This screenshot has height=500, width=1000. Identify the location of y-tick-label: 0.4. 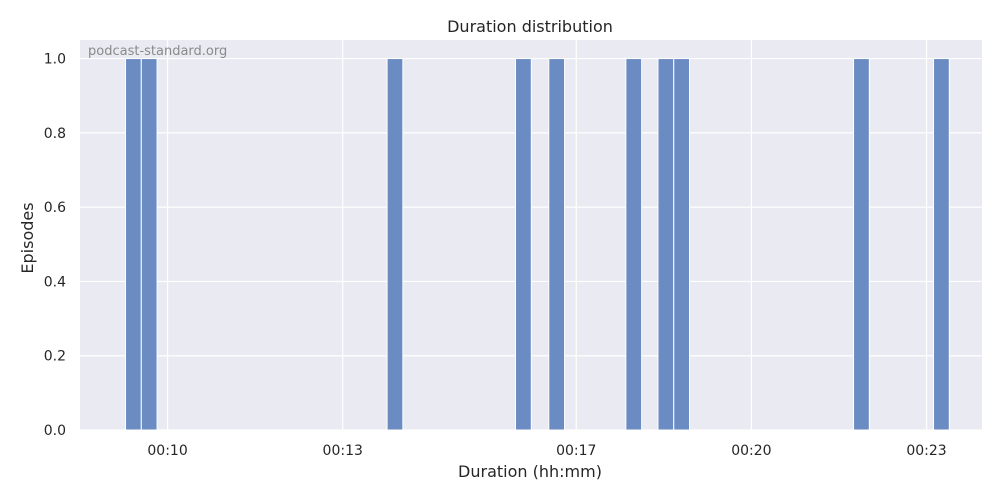
(55, 282).